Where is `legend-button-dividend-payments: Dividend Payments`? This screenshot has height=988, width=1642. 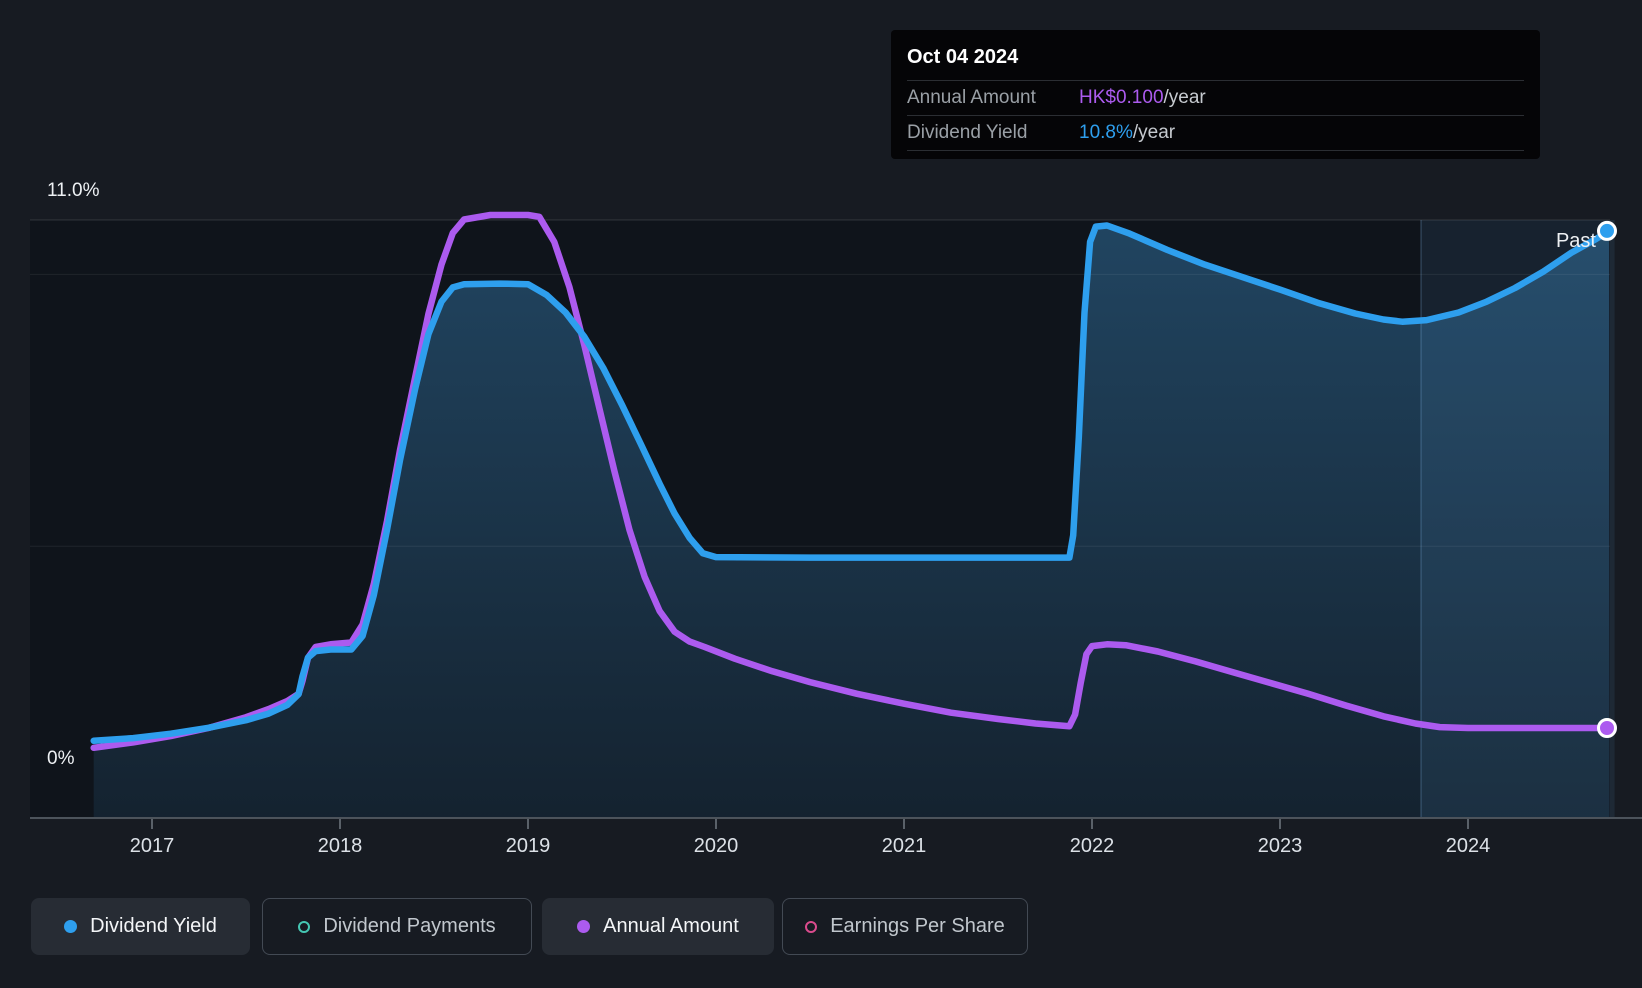 legend-button-dividend-payments: Dividend Payments is located at coordinates (397, 926).